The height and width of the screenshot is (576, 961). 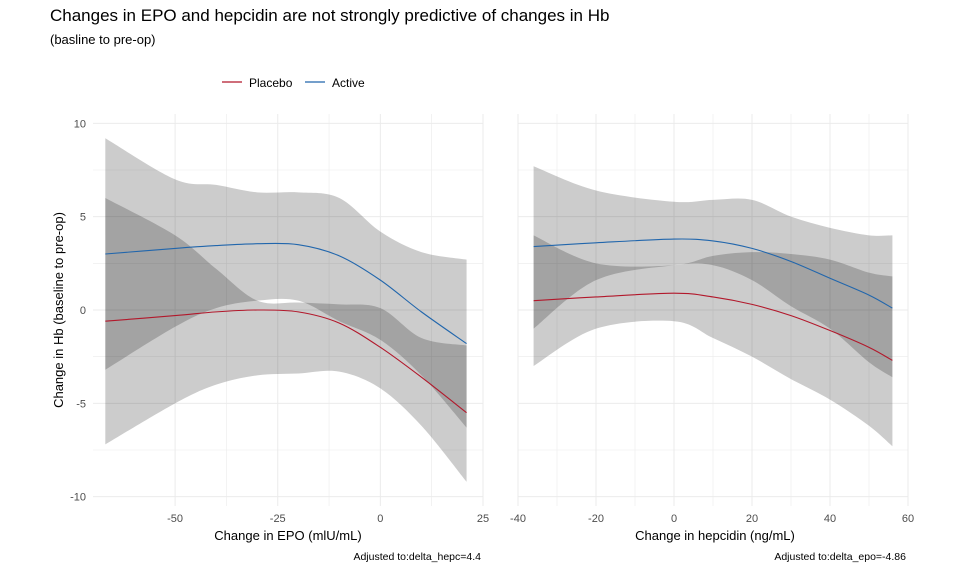 What do you see at coordinates (840, 557) in the screenshot?
I see `adjusted-caption: Adjusted to:delta_epo=-4.86` at bounding box center [840, 557].